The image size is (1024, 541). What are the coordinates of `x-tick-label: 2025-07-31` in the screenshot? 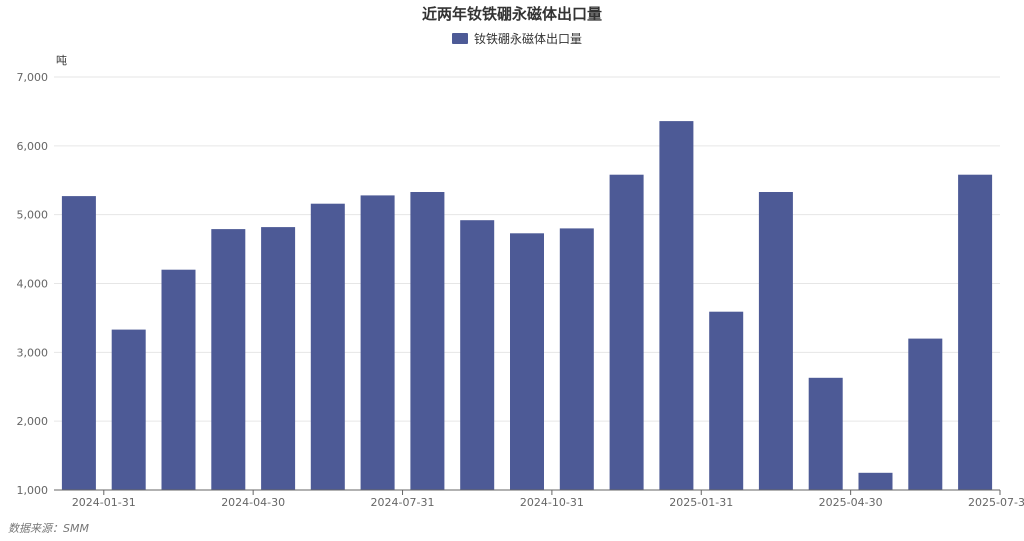 It's located at (996, 502).